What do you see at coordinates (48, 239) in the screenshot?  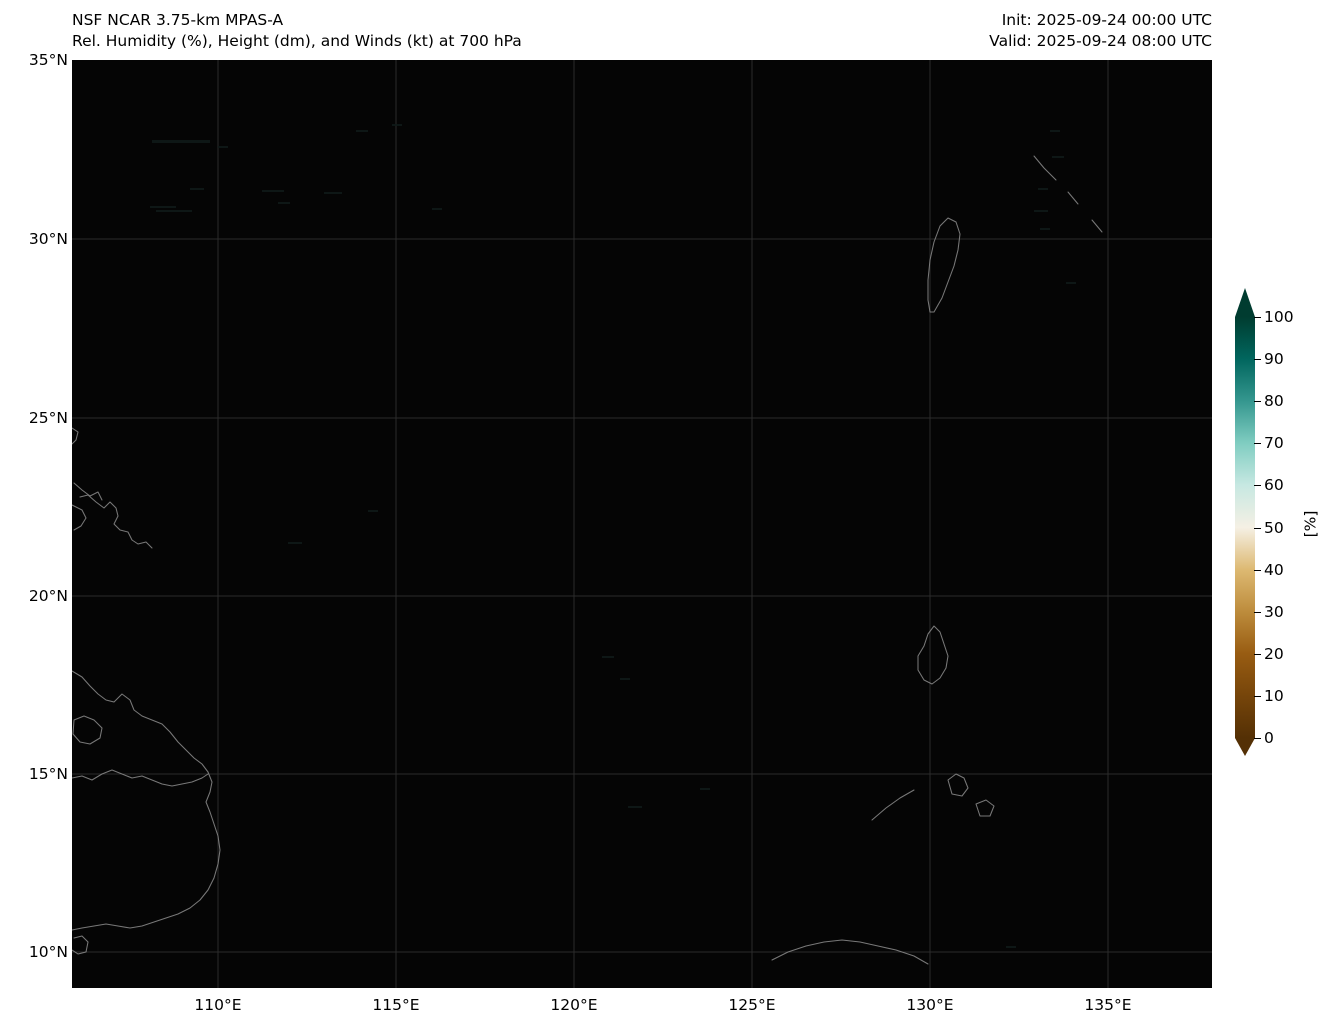 I see `ytick-label-30N: 30°N` at bounding box center [48, 239].